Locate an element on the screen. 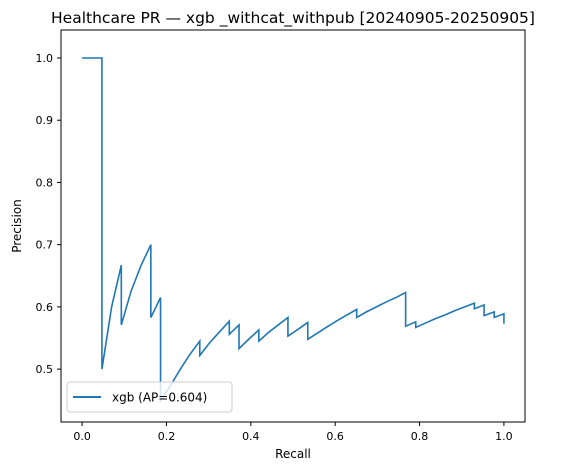 The height and width of the screenshot is (474, 562). y-tick-label: 0.6 is located at coordinates (45, 307).